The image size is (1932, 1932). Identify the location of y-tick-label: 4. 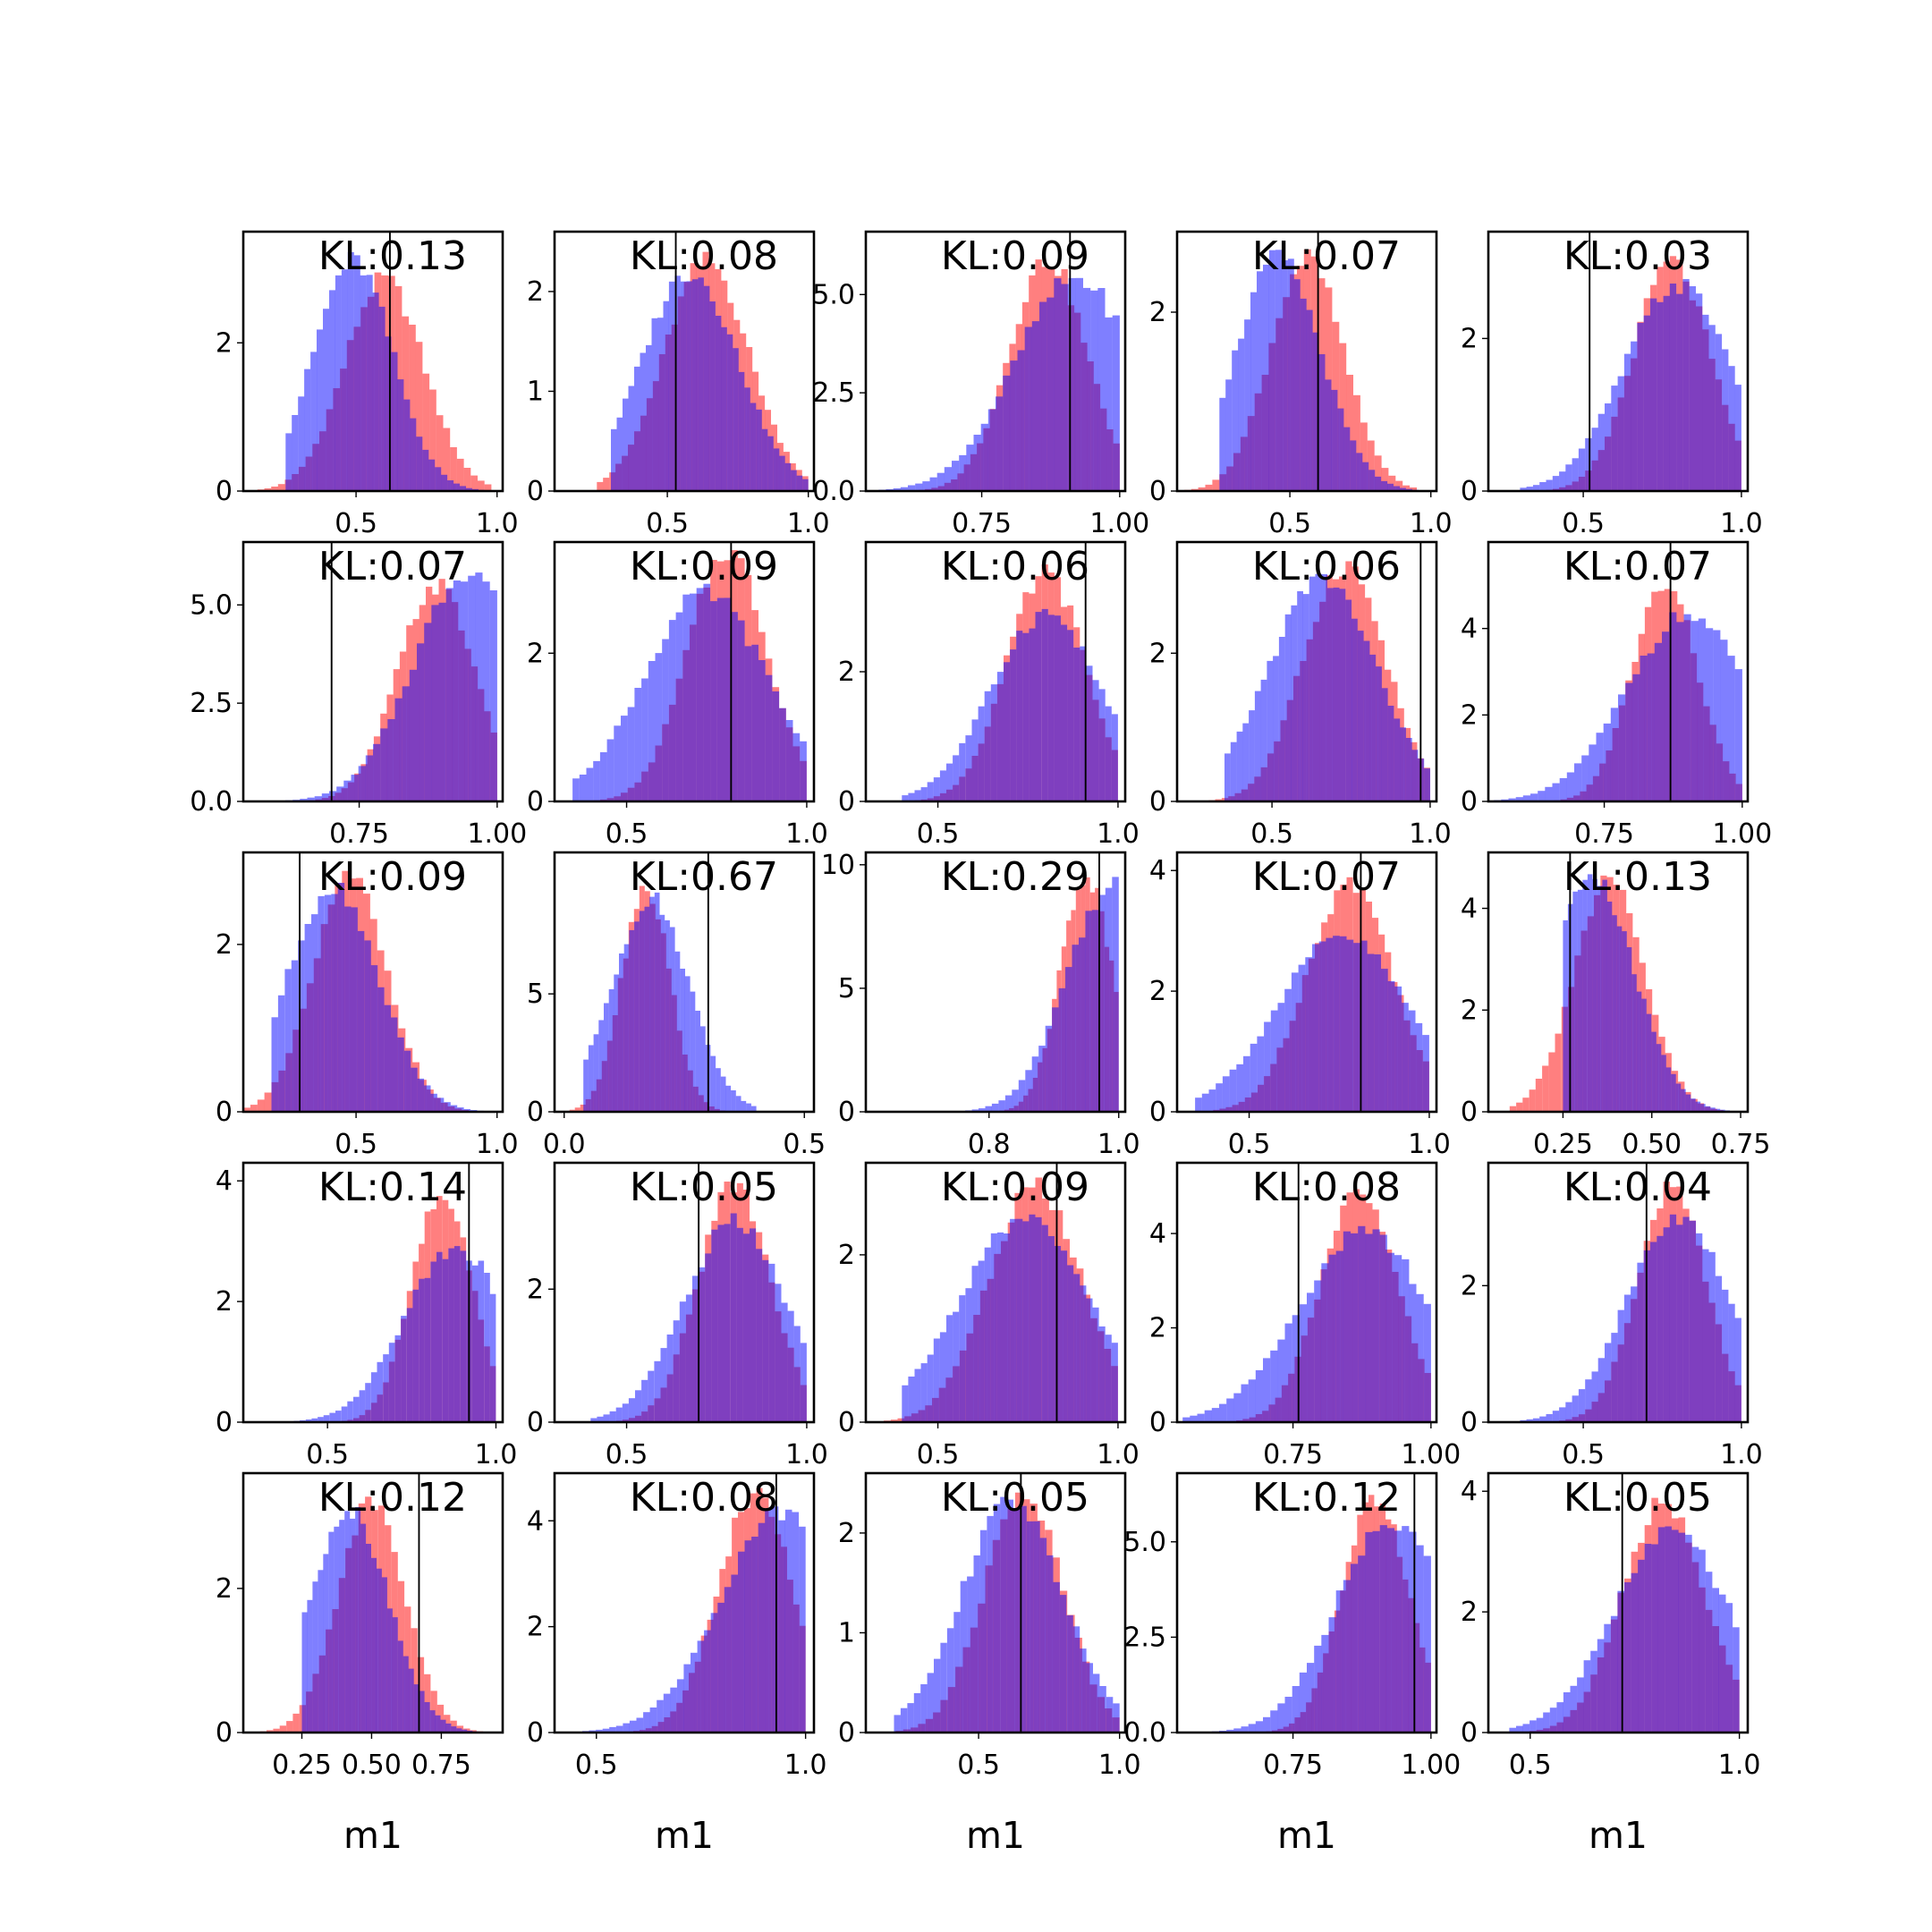
(1157, 1234).